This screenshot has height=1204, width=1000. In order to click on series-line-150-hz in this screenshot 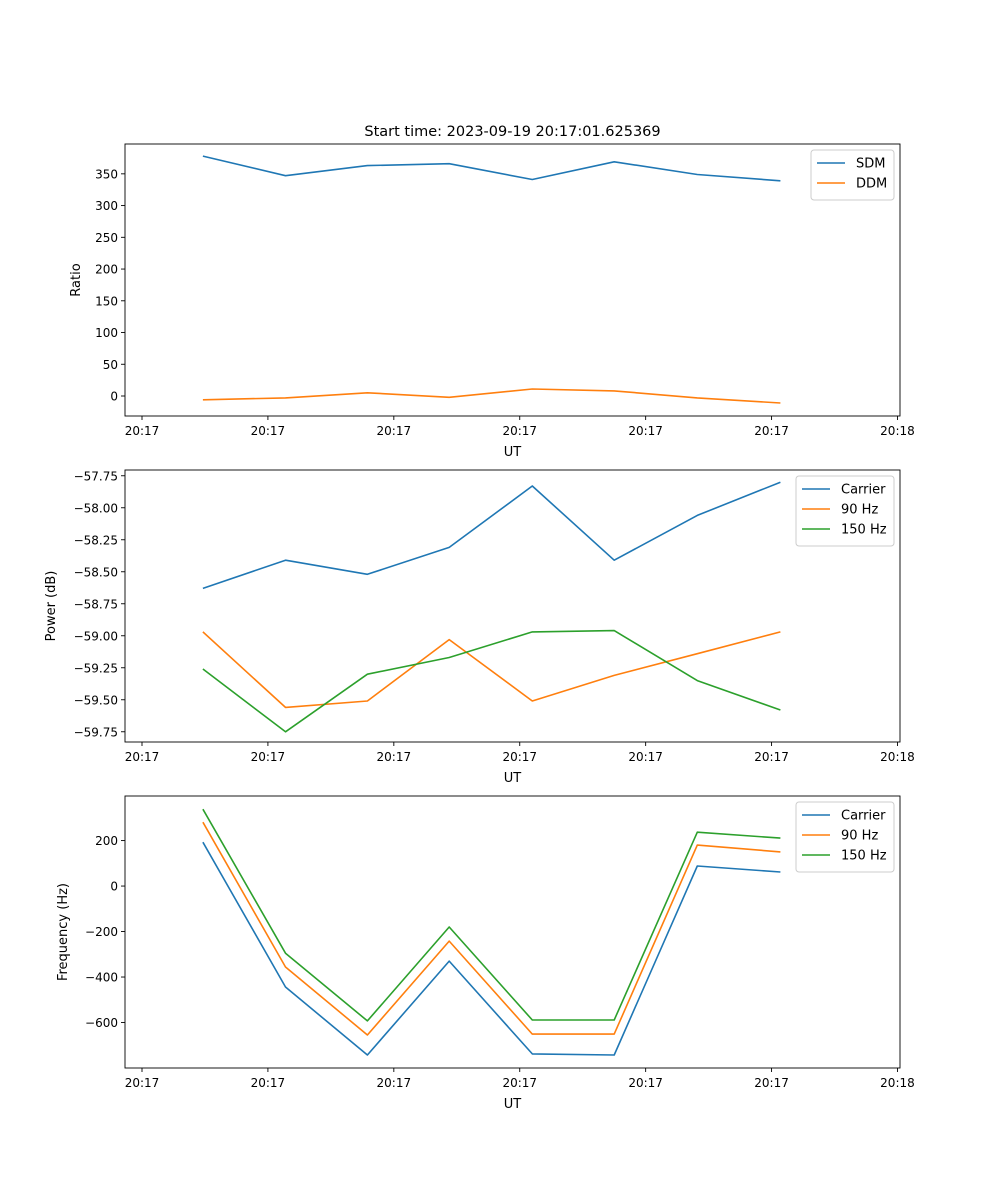, I will do `click(492, 681)`.